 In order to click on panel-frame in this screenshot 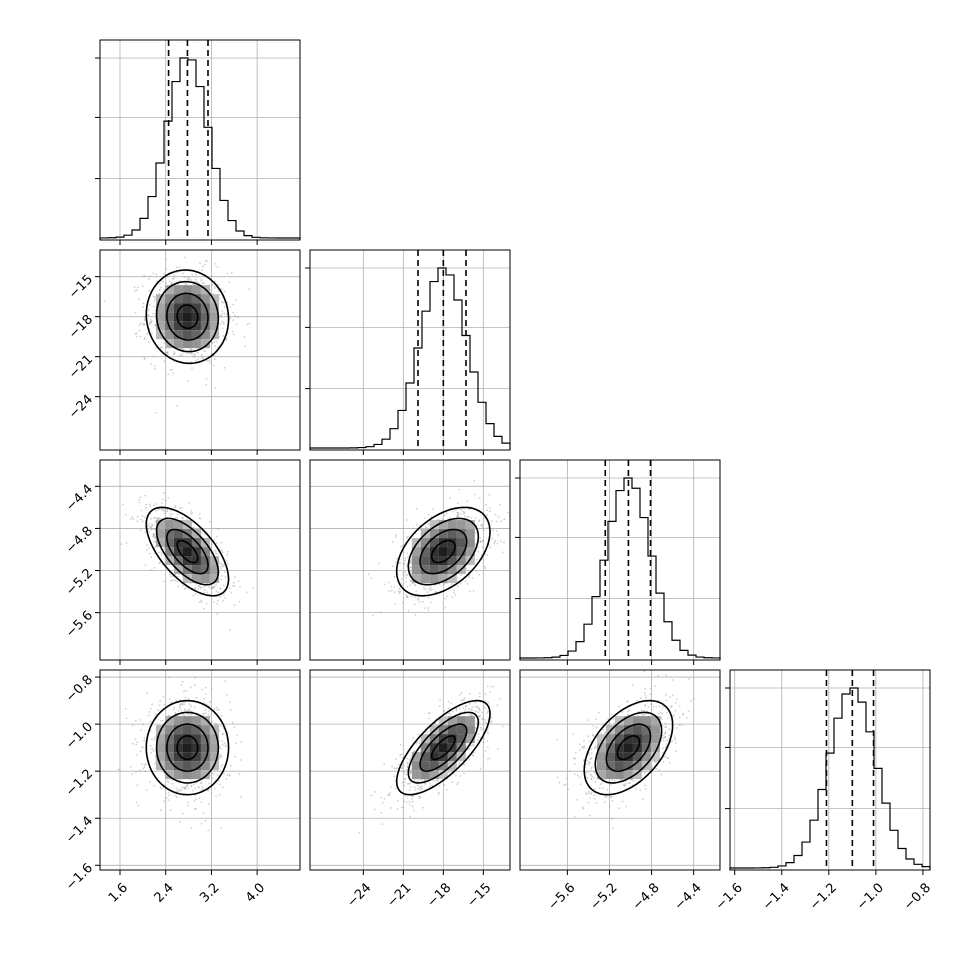, I will do `click(200, 560)`.